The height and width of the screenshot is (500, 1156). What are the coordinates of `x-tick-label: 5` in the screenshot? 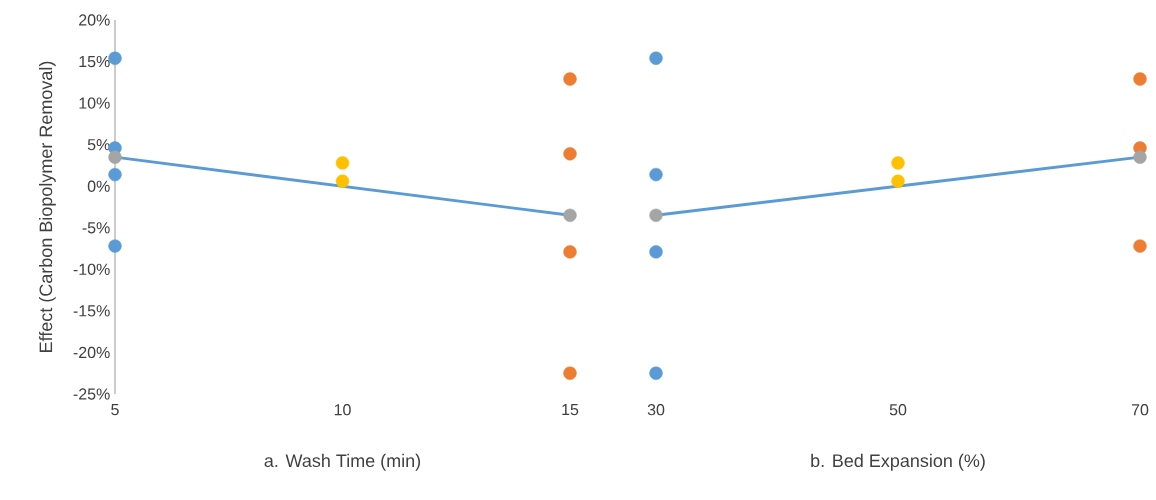 It's located at (115, 410).